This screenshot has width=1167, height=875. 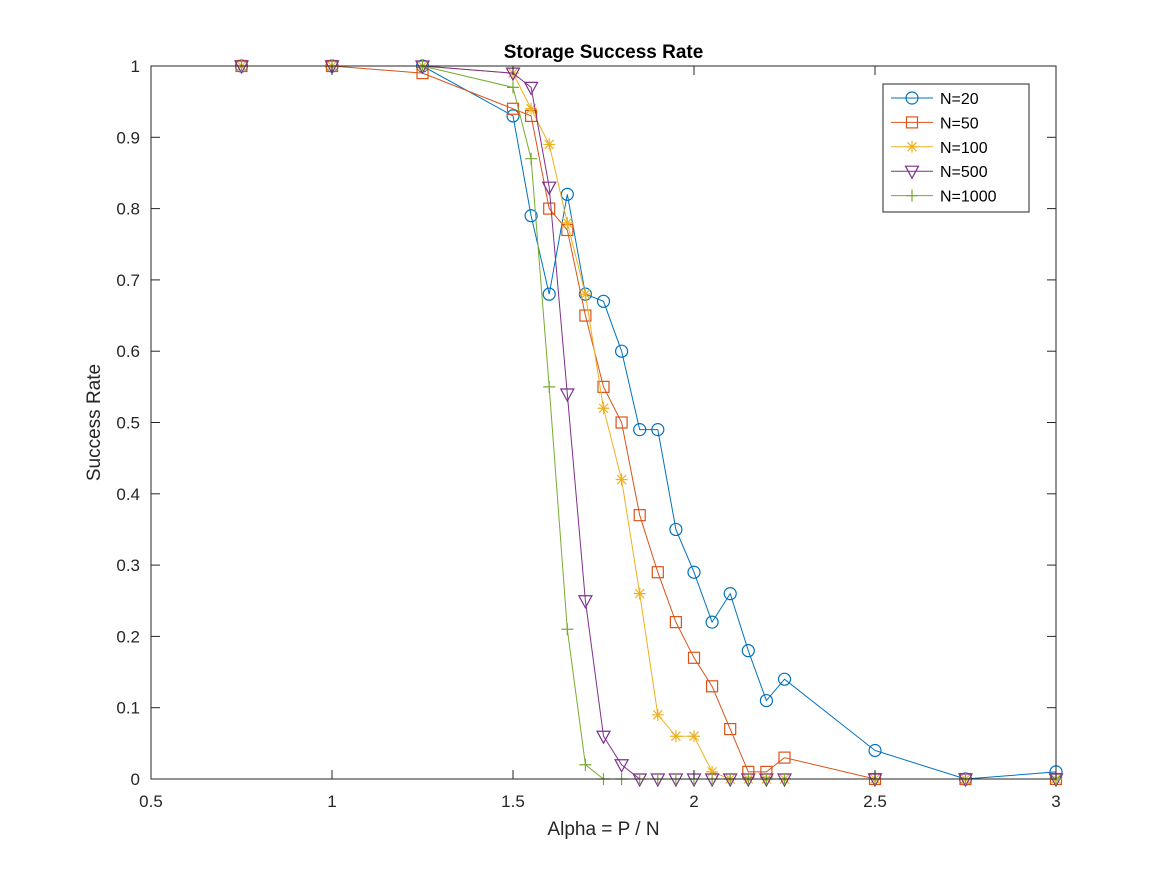 What do you see at coordinates (135, 66) in the screenshot?
I see `y-tick-label: 1` at bounding box center [135, 66].